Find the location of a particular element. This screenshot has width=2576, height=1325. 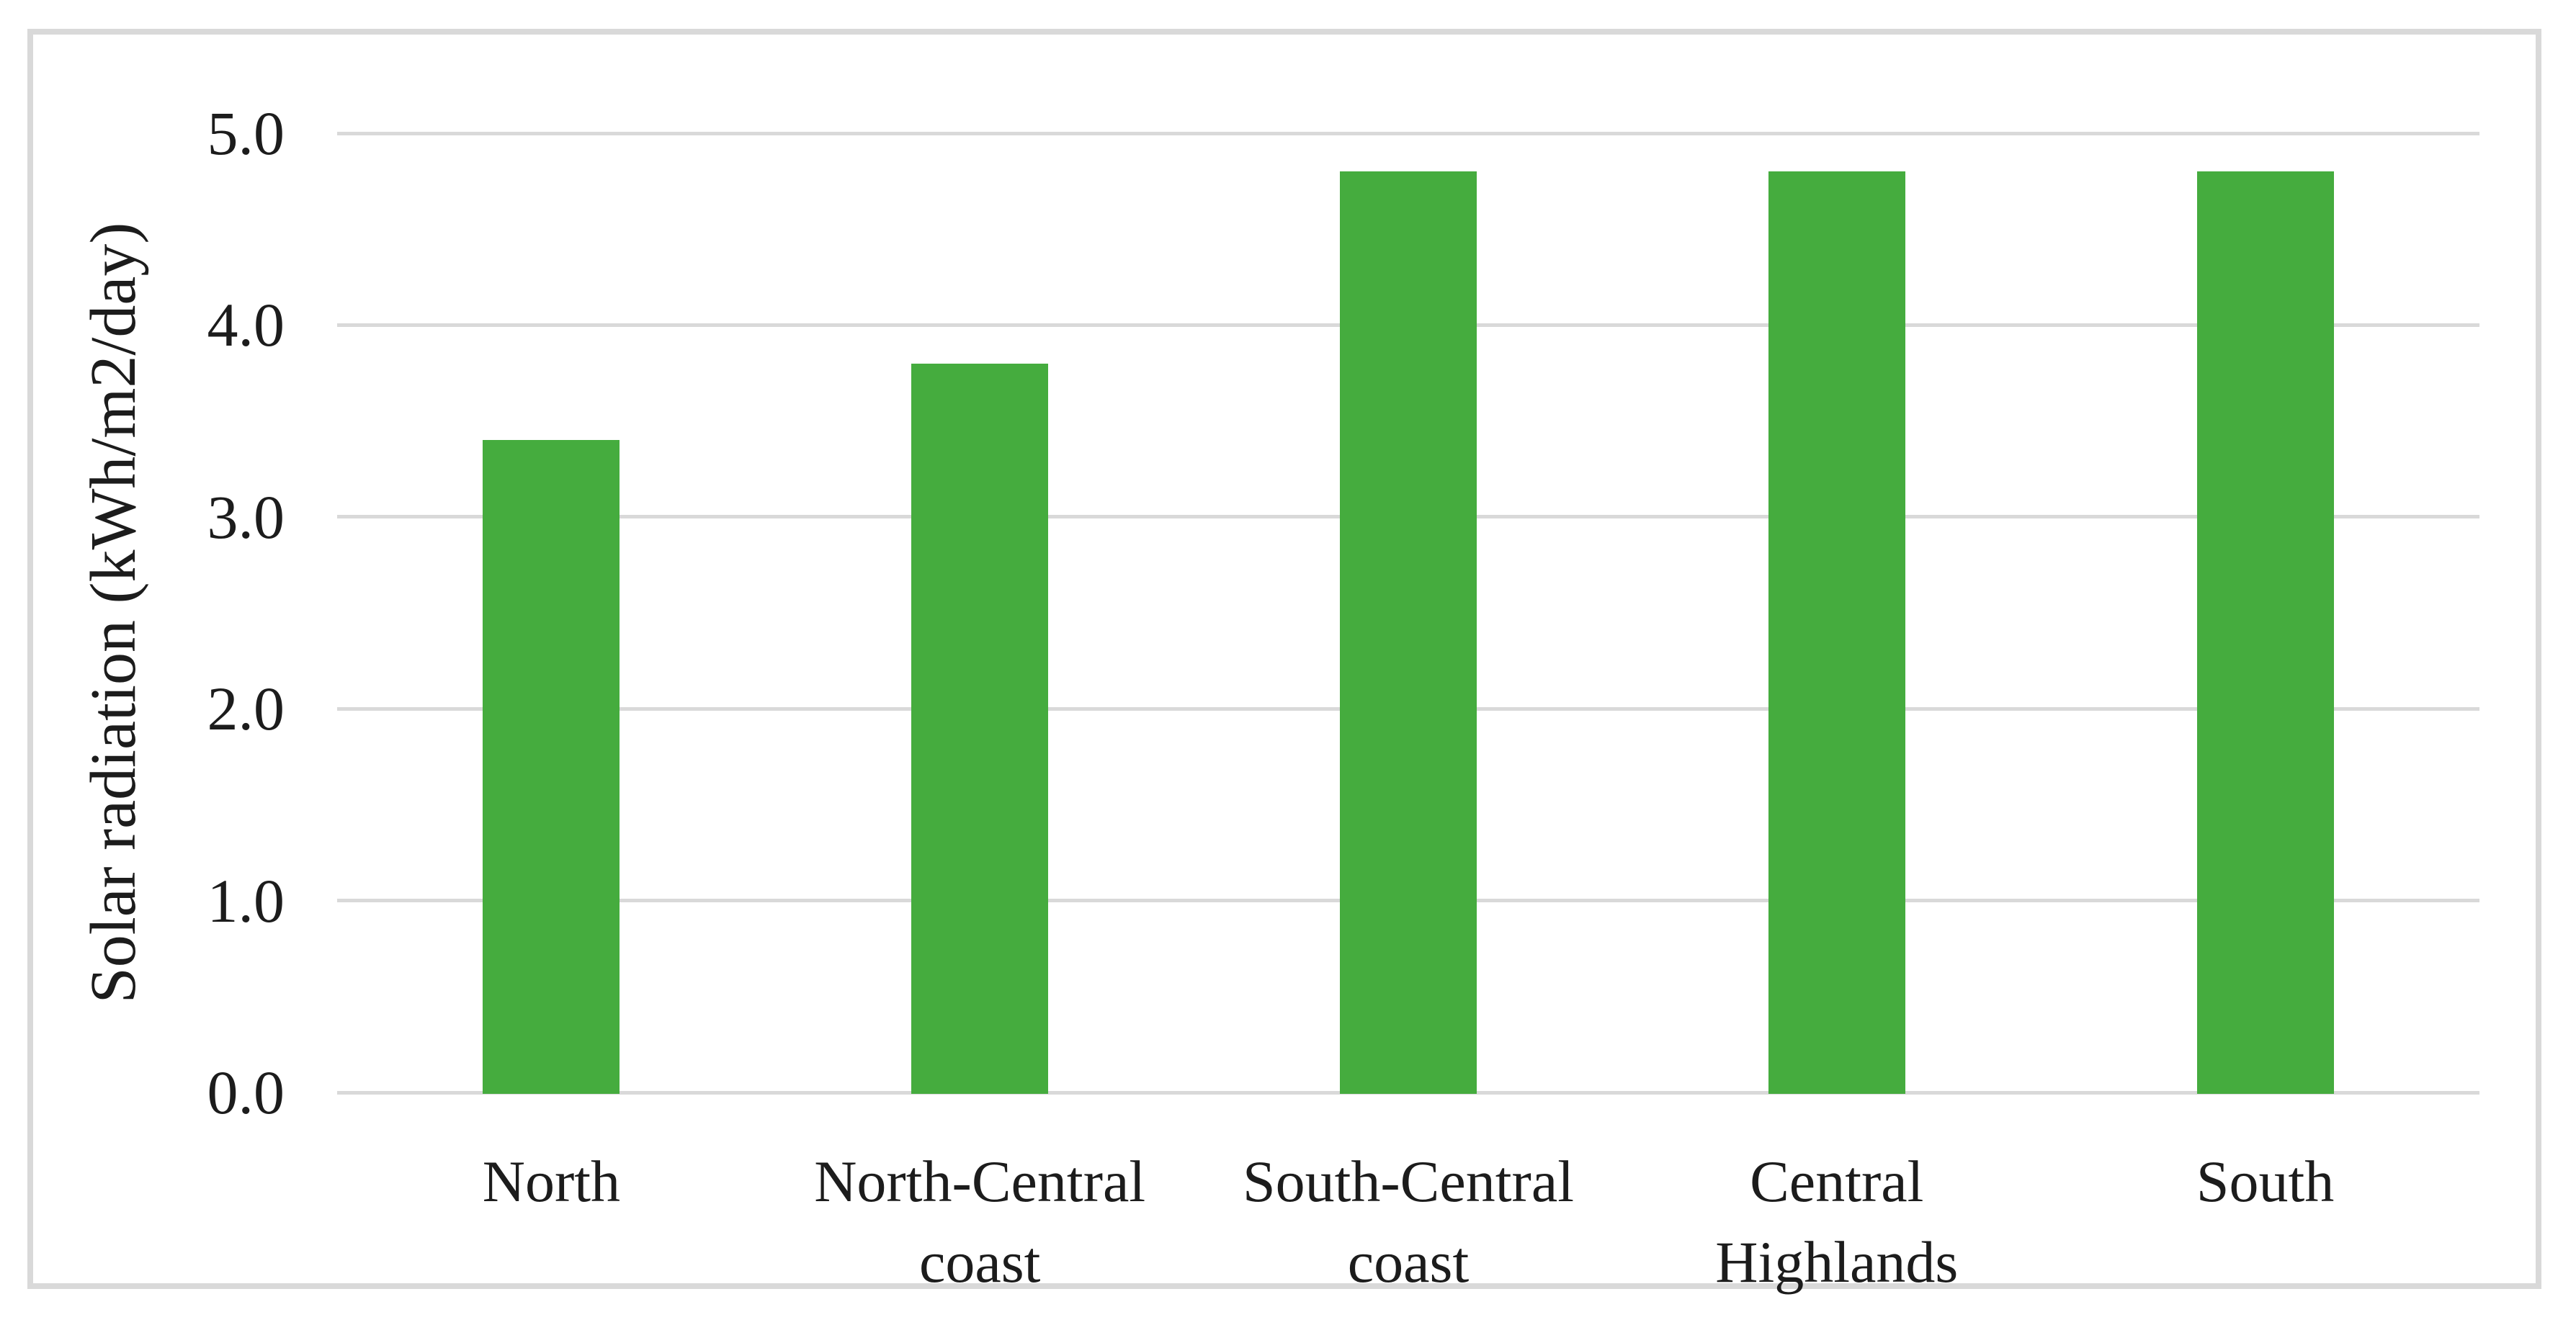

x-category-label: North-Central coast is located at coordinates (979, 1221).